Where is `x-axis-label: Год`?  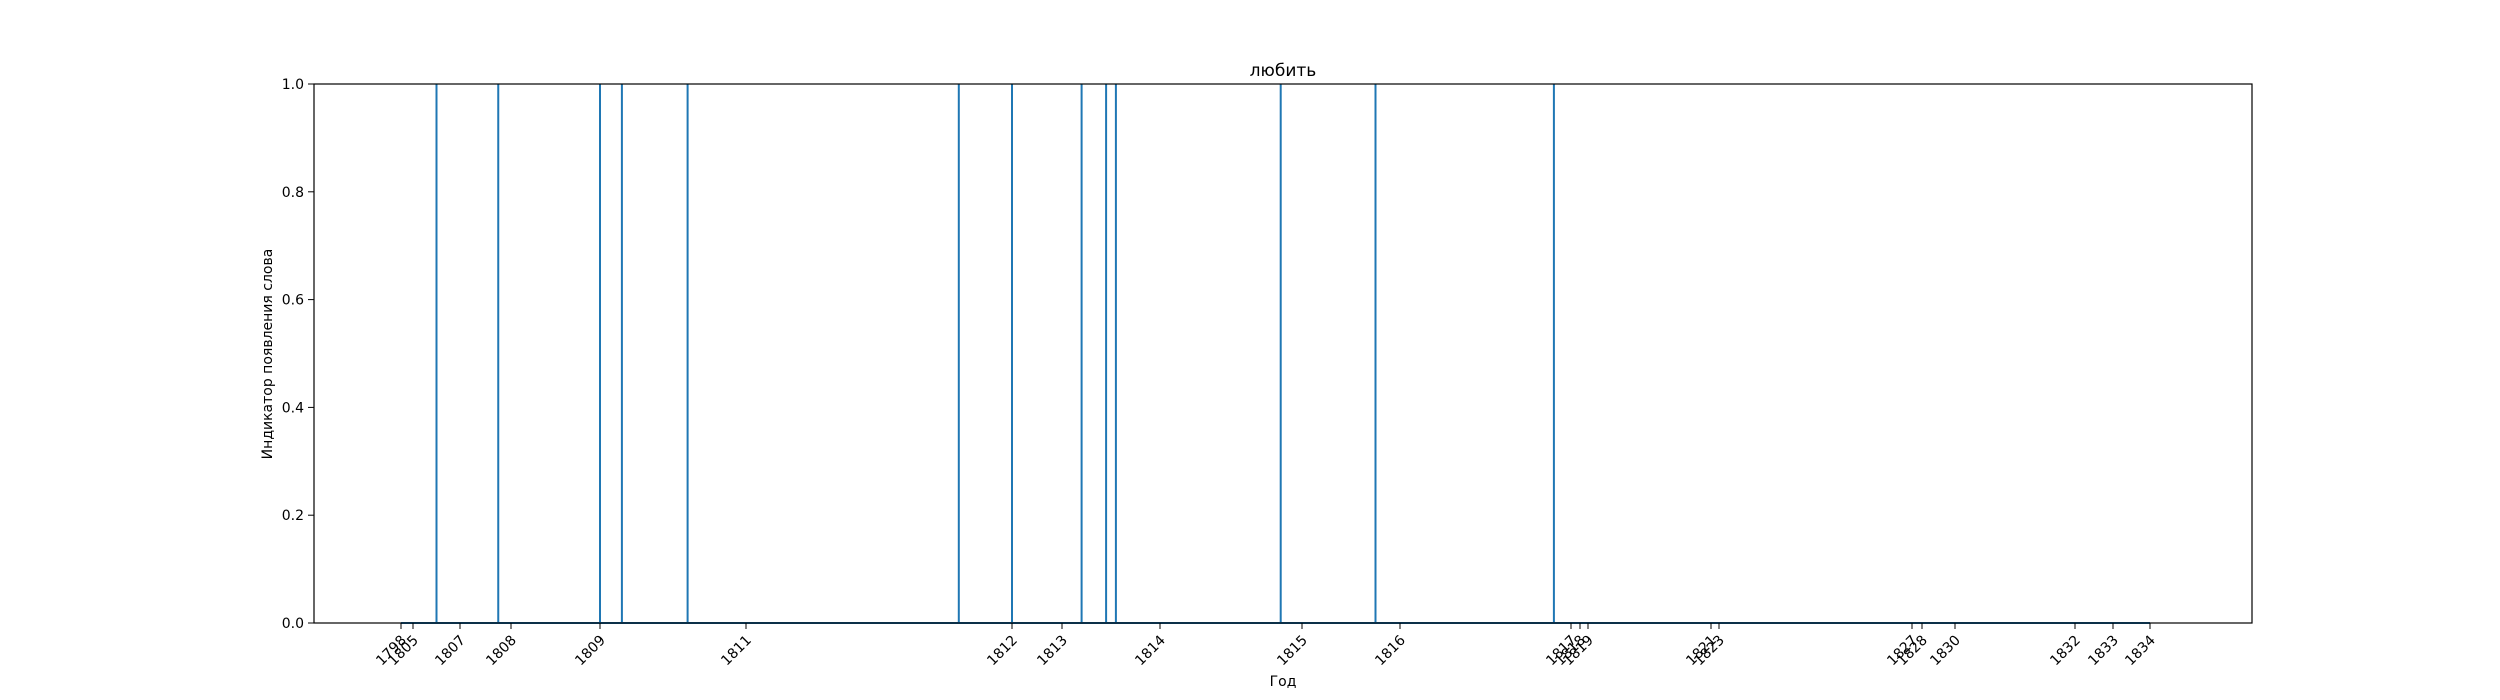
x-axis-label: Год is located at coordinates (1283, 682).